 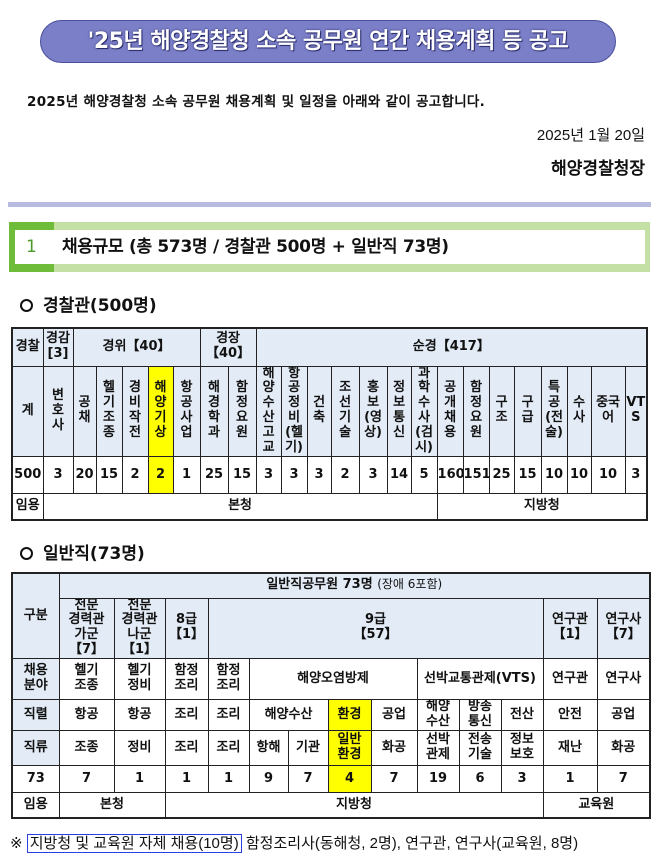 What do you see at coordinates (480, 779) in the screenshot?
I see `count-cell: 6` at bounding box center [480, 779].